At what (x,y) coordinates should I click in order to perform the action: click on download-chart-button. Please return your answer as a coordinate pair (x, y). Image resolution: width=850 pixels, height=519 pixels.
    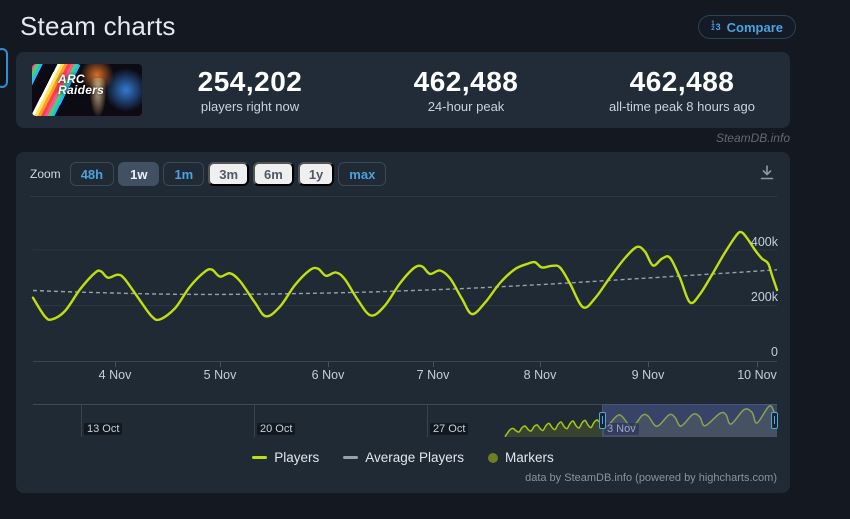
    Looking at the image, I should click on (767, 173).